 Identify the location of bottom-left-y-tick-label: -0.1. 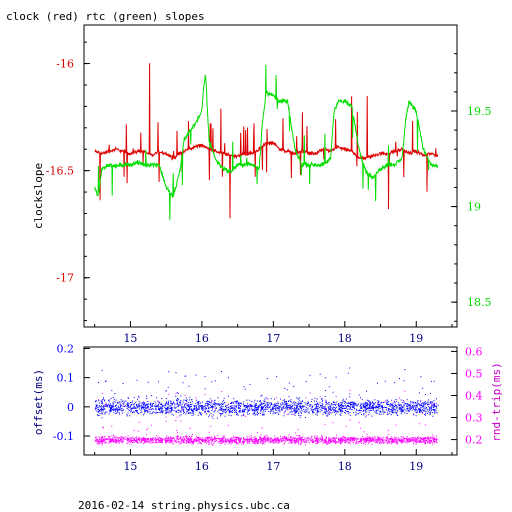
(63, 436).